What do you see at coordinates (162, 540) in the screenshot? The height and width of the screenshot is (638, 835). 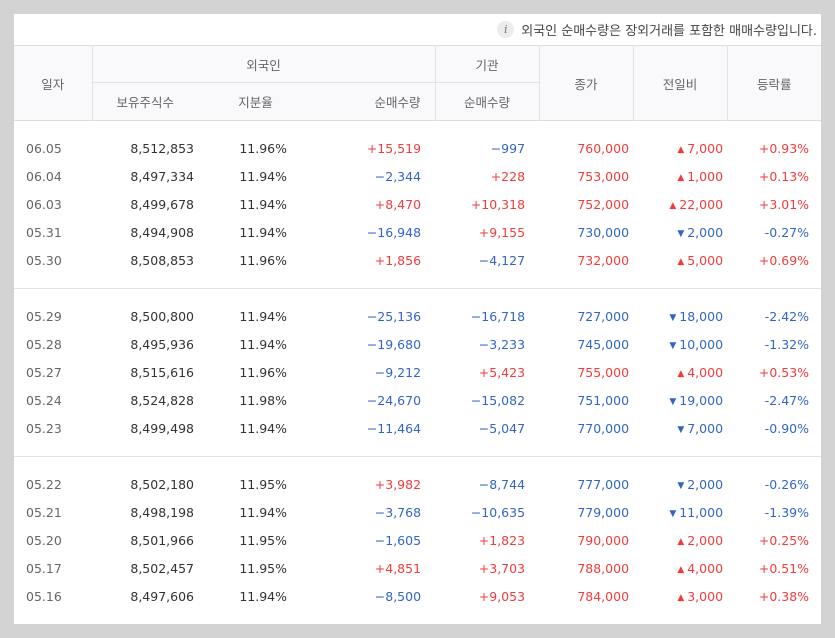 I see `cell-holdings: 8,501,966` at bounding box center [162, 540].